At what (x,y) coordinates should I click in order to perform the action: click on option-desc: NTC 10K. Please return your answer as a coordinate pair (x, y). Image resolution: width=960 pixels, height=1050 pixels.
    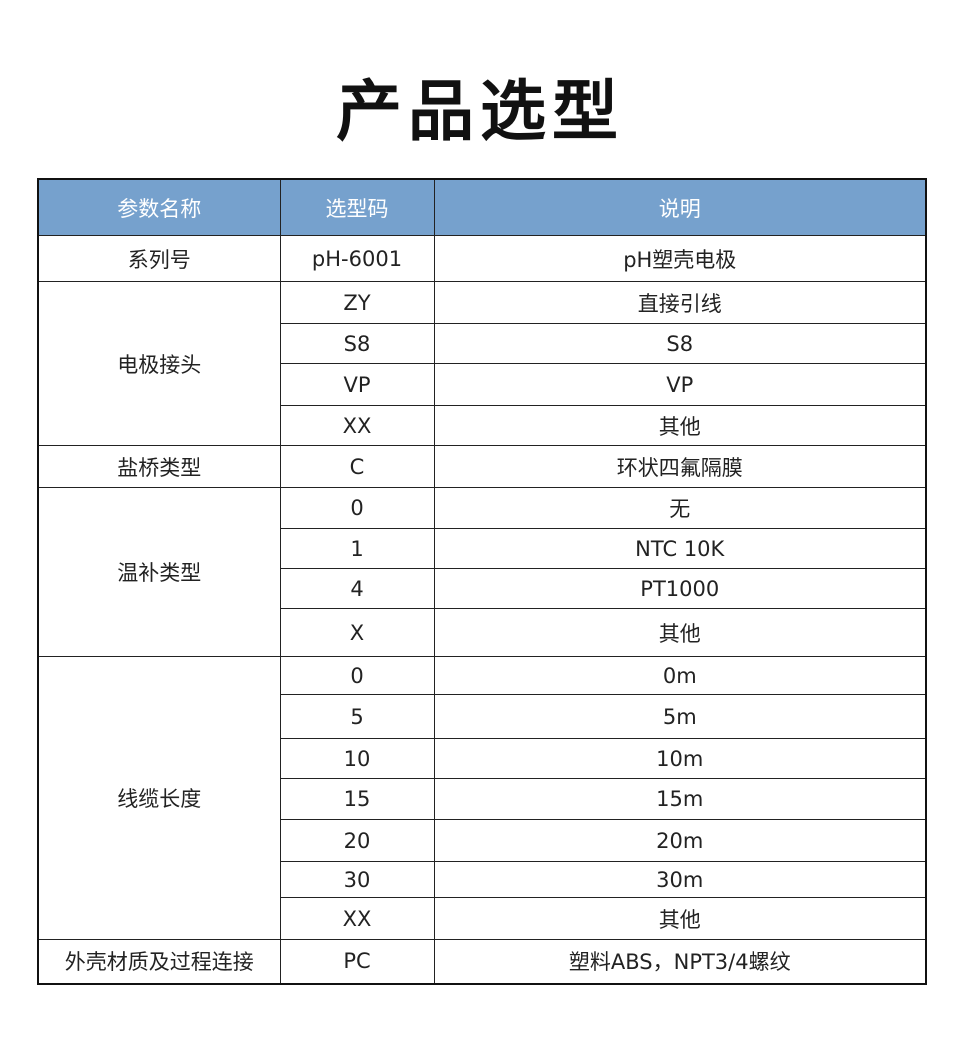
    Looking at the image, I should click on (680, 548).